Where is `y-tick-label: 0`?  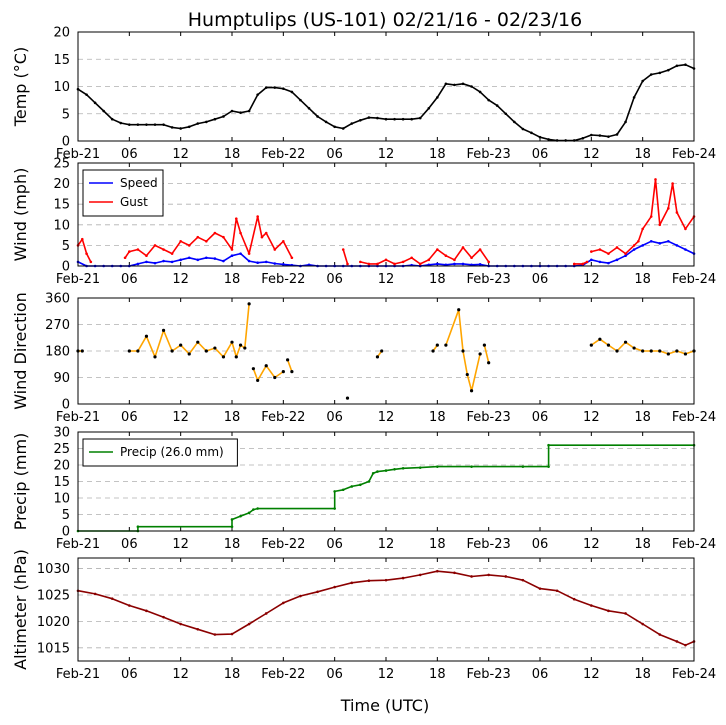
y-tick-label: 0 is located at coordinates (66, 532).